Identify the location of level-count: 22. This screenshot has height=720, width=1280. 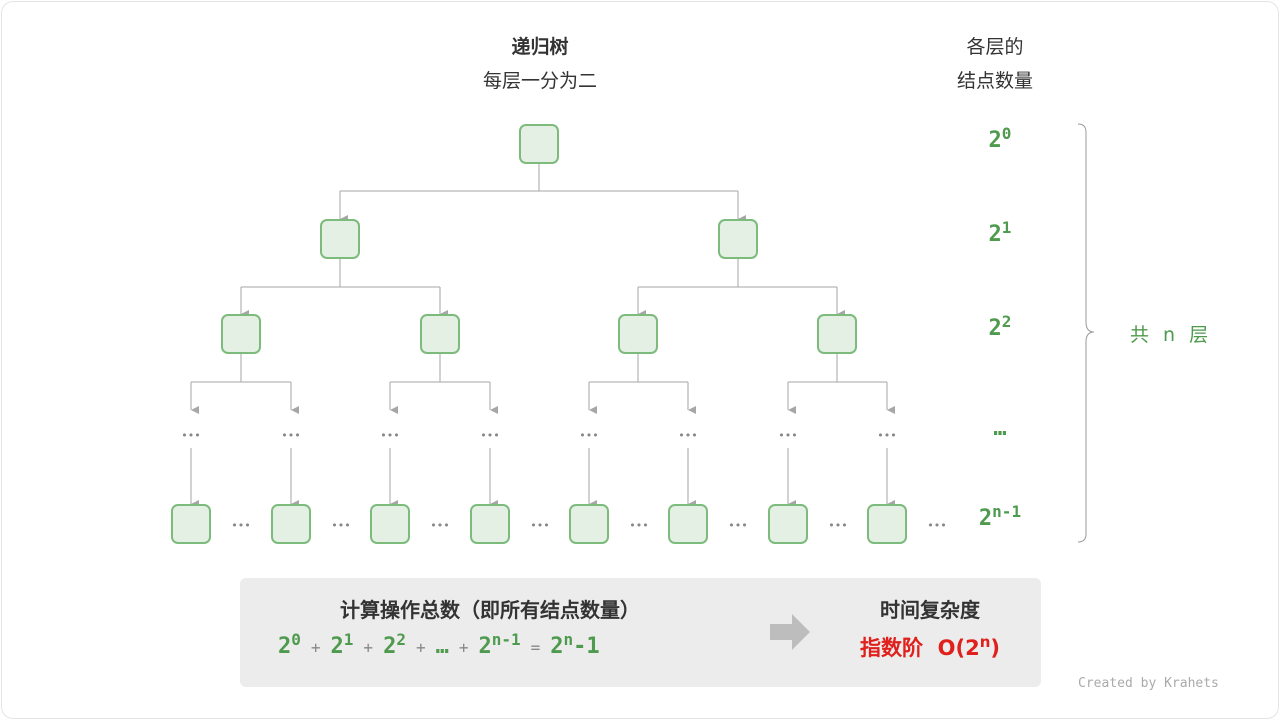
(1000, 326).